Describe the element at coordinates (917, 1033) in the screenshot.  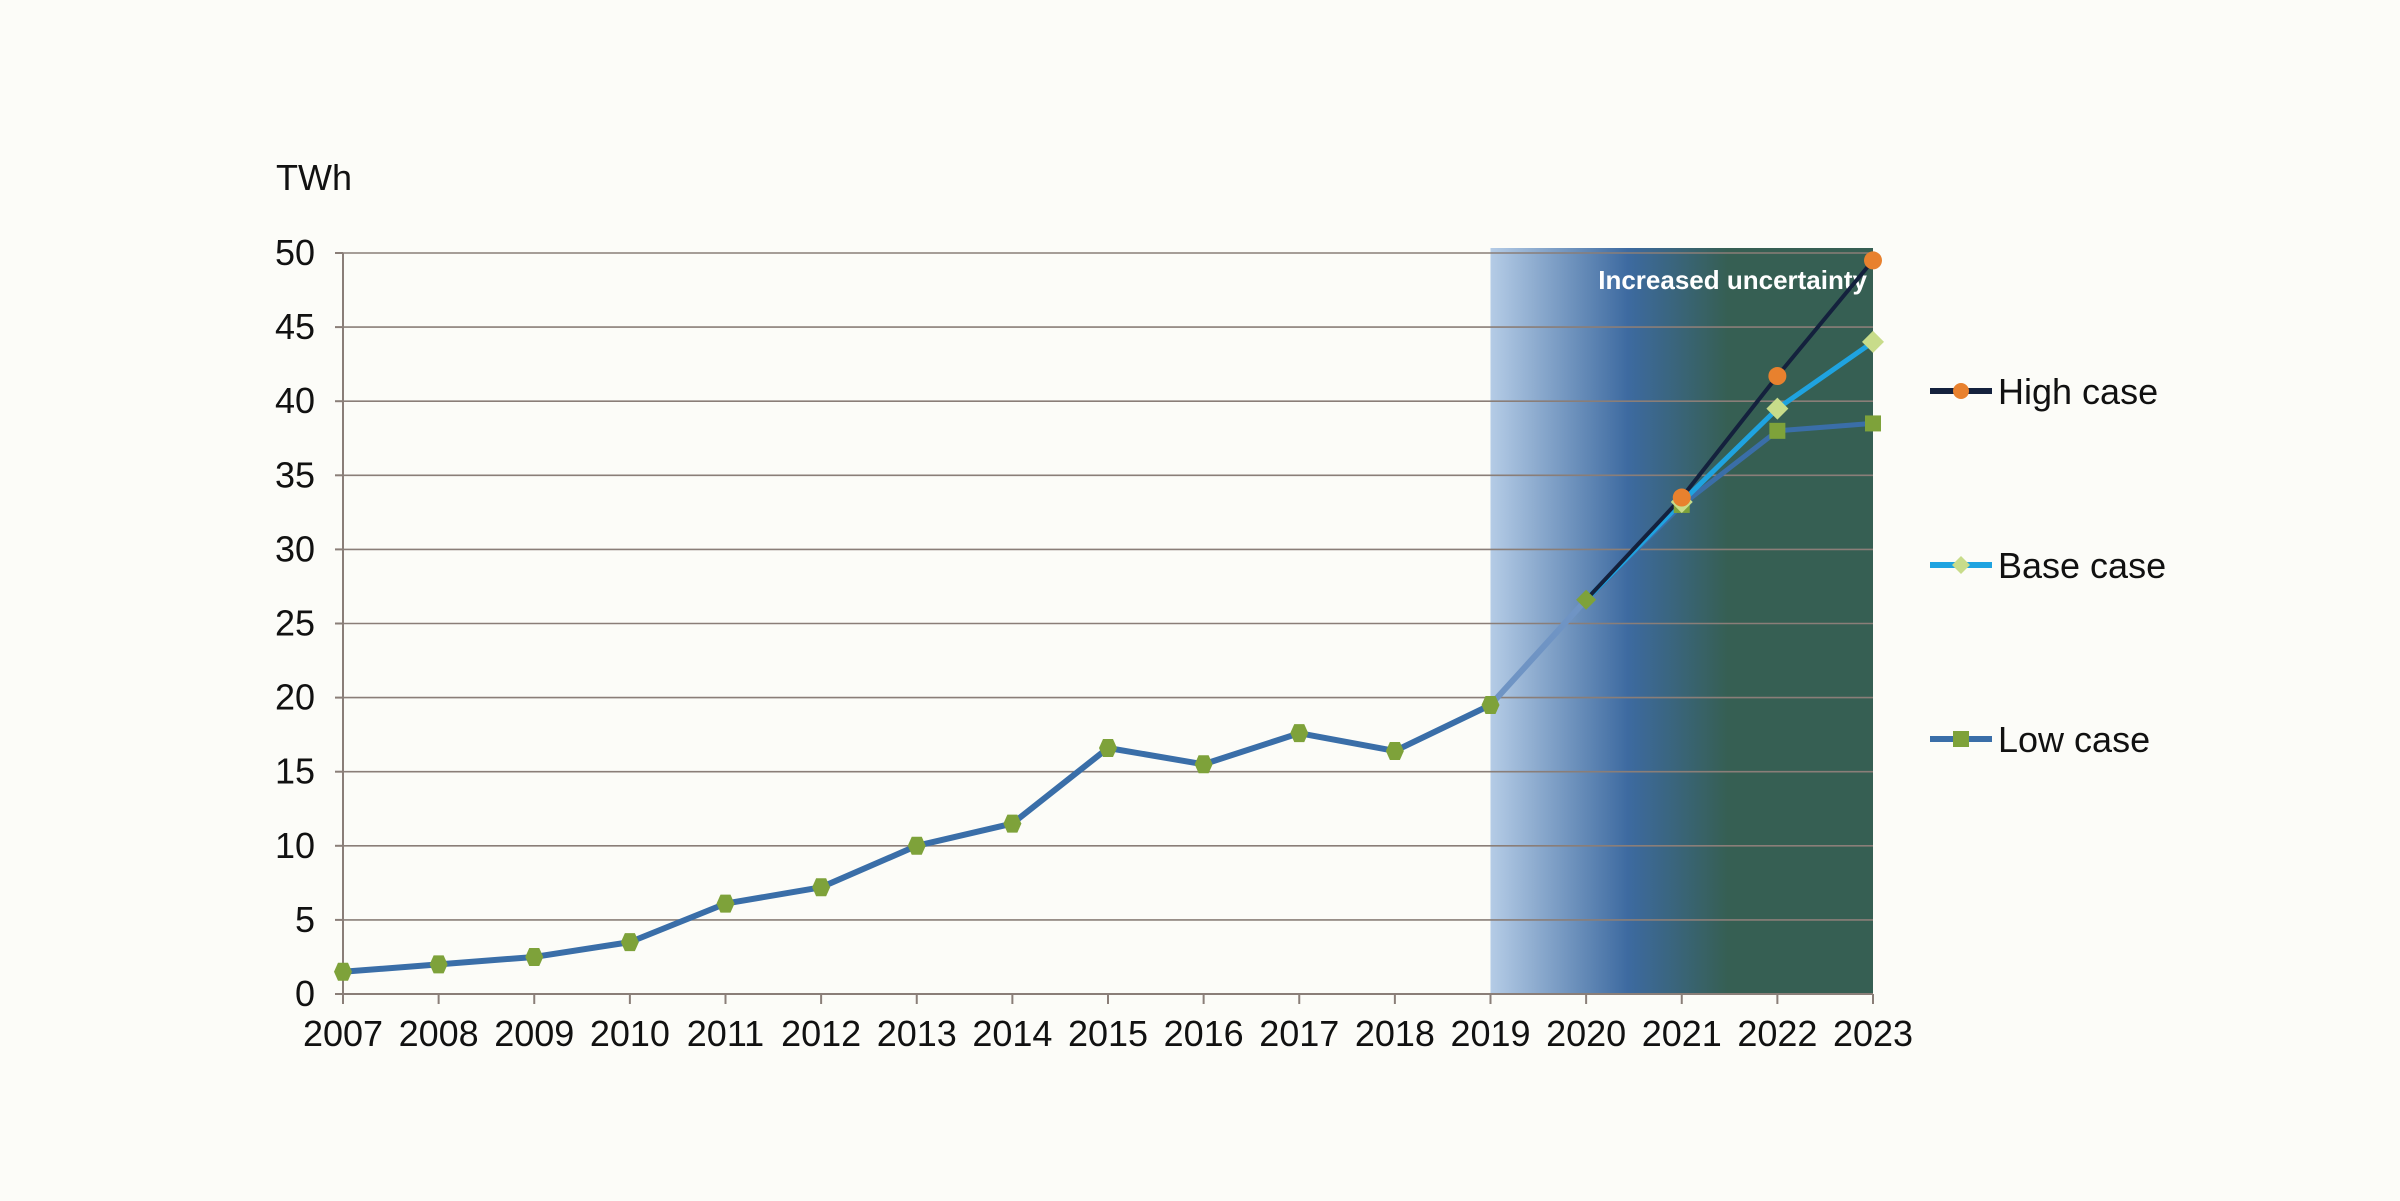
I see `x-tick-2013: 2013` at that location.